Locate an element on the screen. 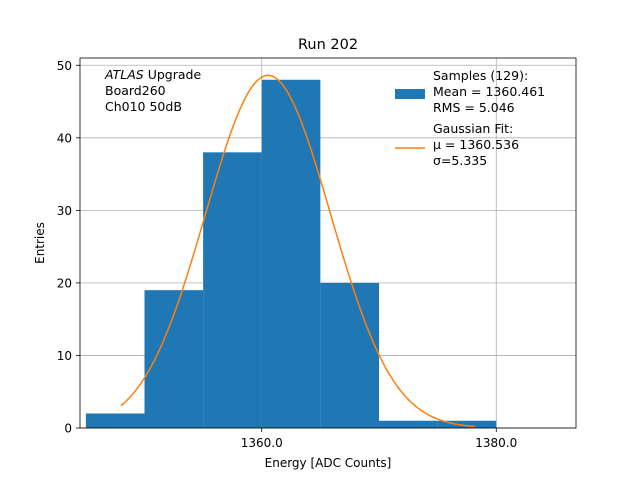 The image size is (640, 480). x-axis-label: Energy [ADC Counts] is located at coordinates (328, 463).